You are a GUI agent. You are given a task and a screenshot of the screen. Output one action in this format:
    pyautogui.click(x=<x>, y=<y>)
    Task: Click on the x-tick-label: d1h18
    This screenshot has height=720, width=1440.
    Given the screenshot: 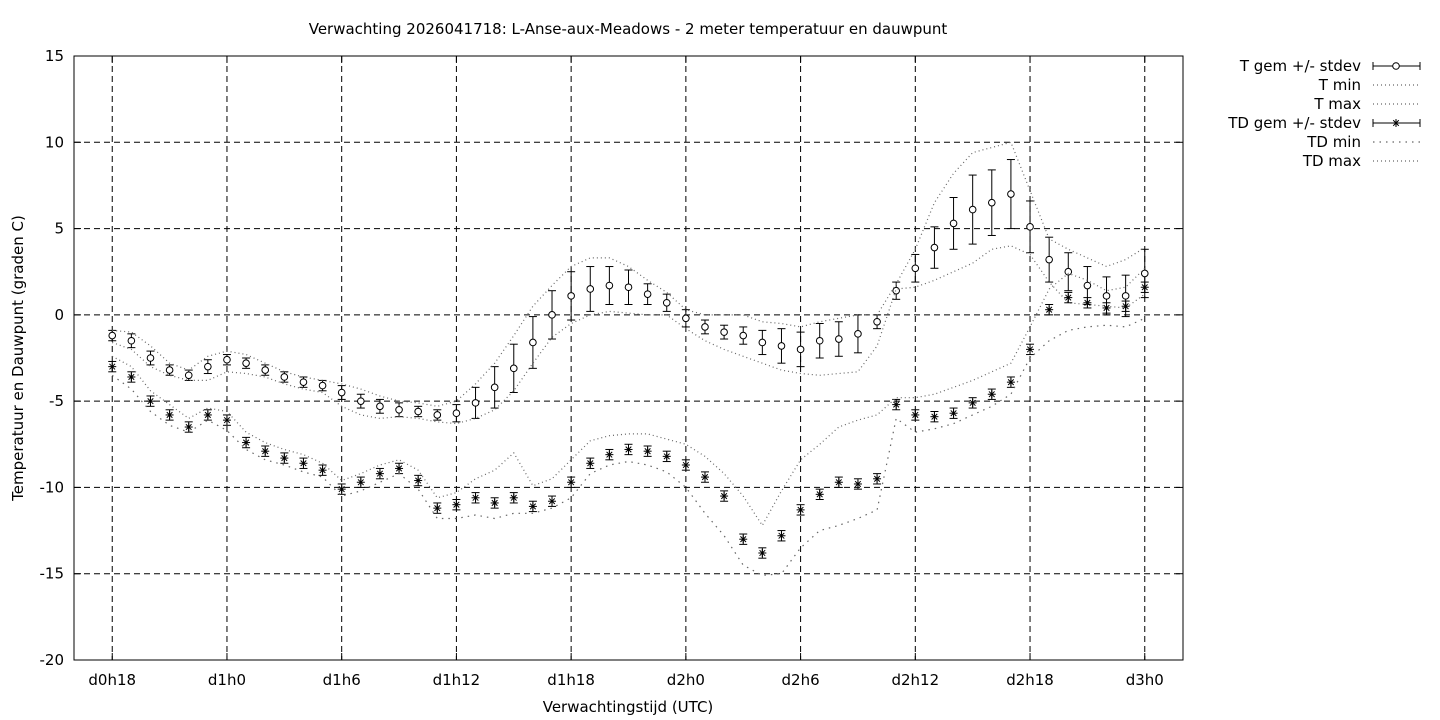 What is the action you would take?
    pyautogui.click(x=571, y=680)
    